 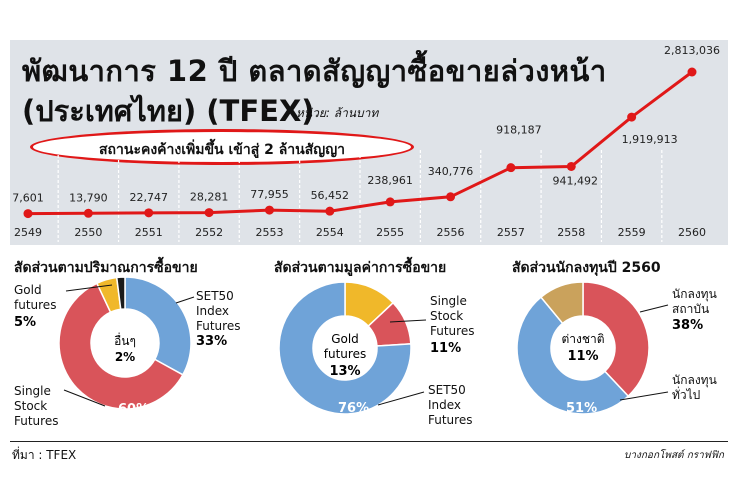 What do you see at coordinates (222, 150) in the screenshot?
I see `highlight-text: สถานะคงค้างเพิ่มขึ้น เข้าสู่ 2 ล้านสัญญา` at bounding box center [222, 150].